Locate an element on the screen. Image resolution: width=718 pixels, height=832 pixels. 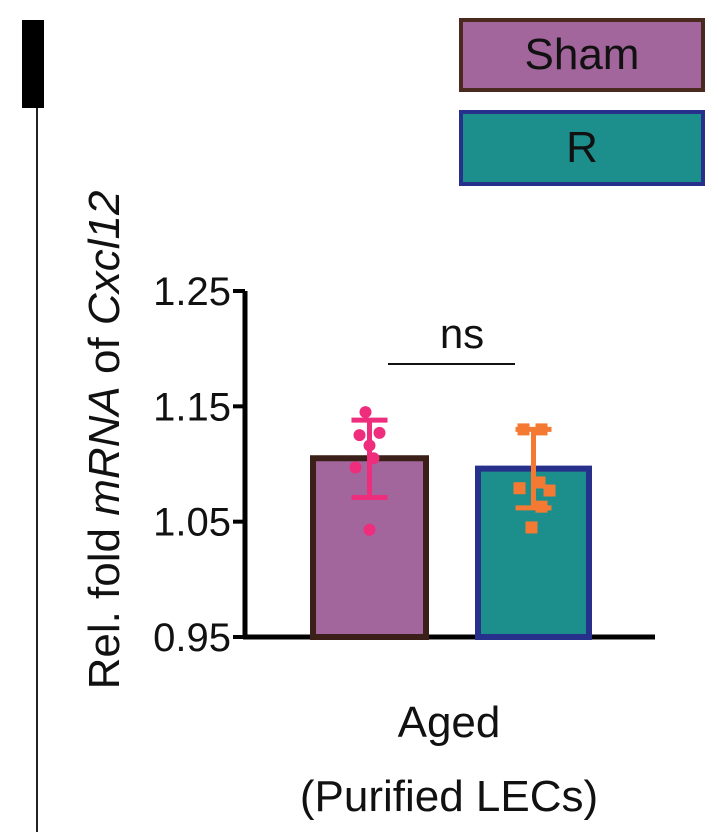
legend-label-sham: Sham is located at coordinates (582, 54).